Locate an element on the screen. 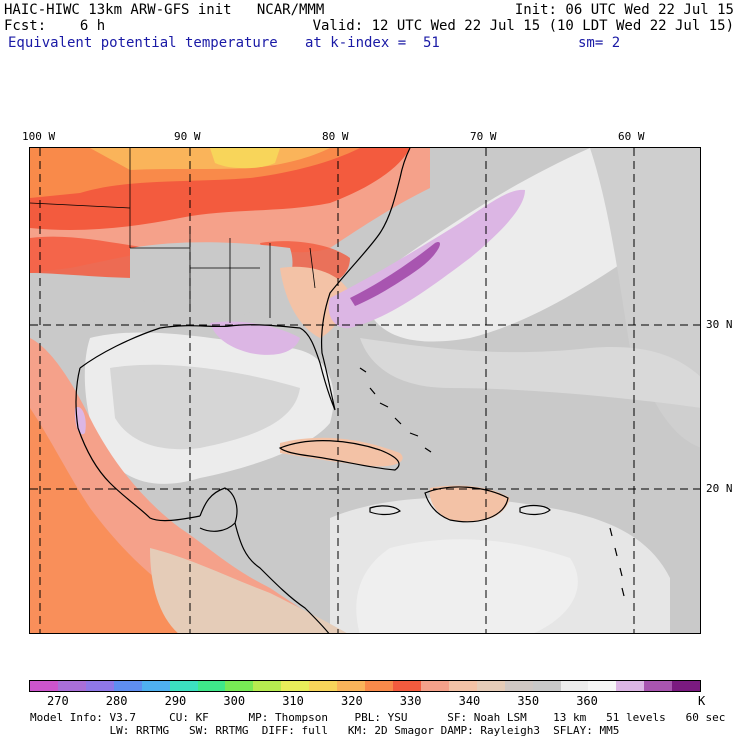  forecast-hour: Fcst: 6 h is located at coordinates (55, 26).